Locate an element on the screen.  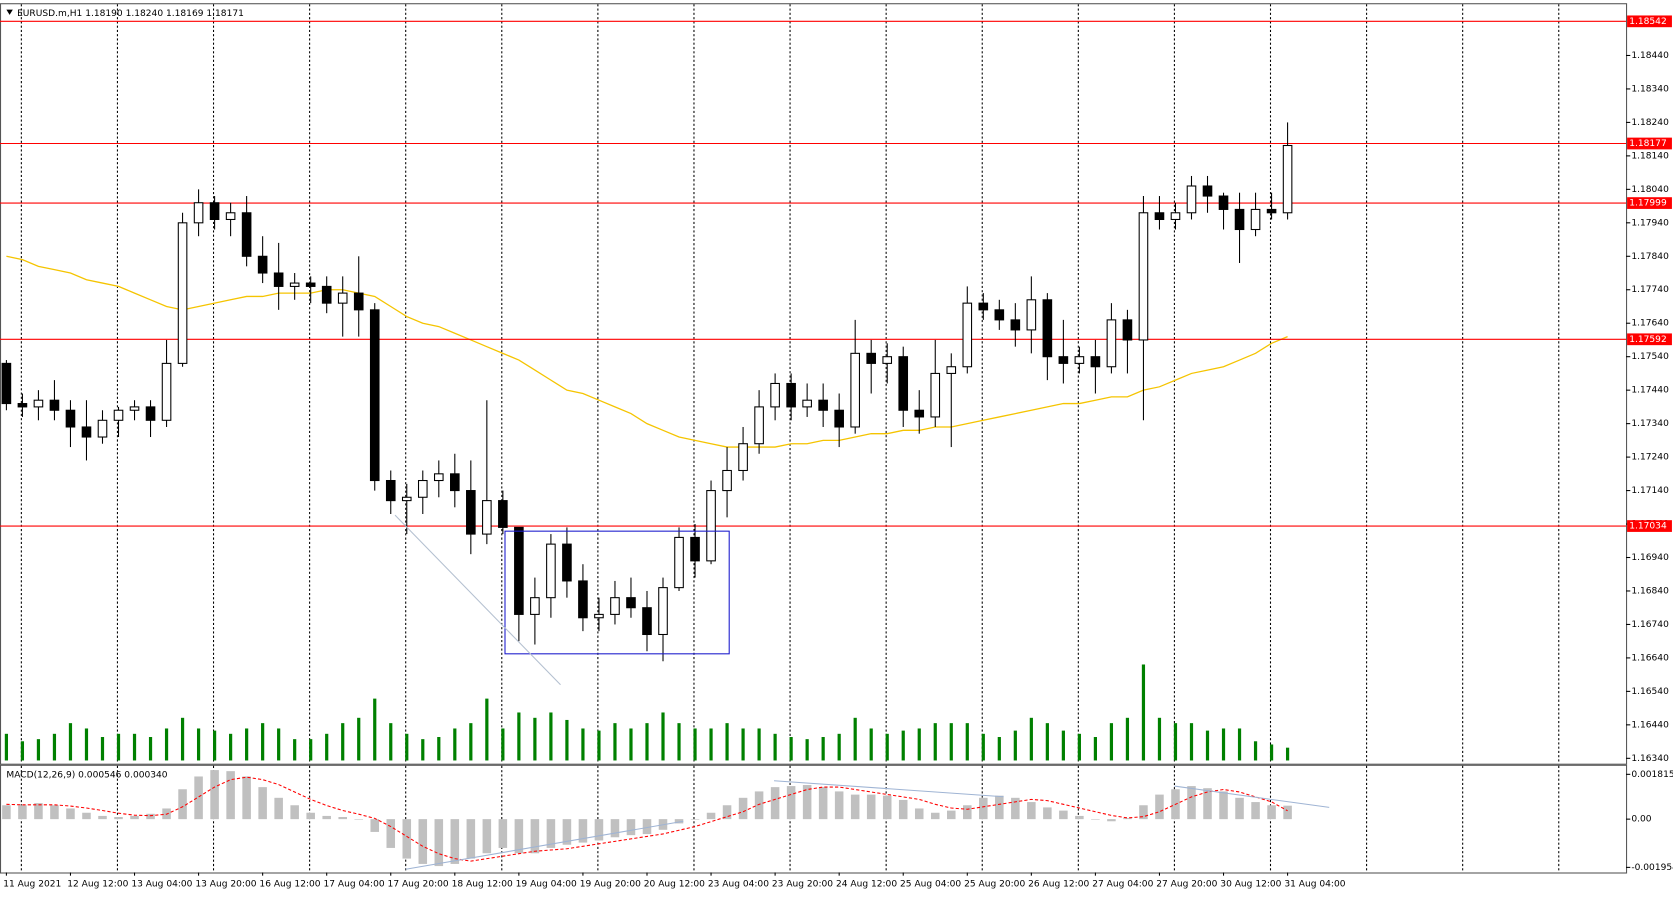
macd-title: MACD(12,26,9) is located at coordinates (40, 775).